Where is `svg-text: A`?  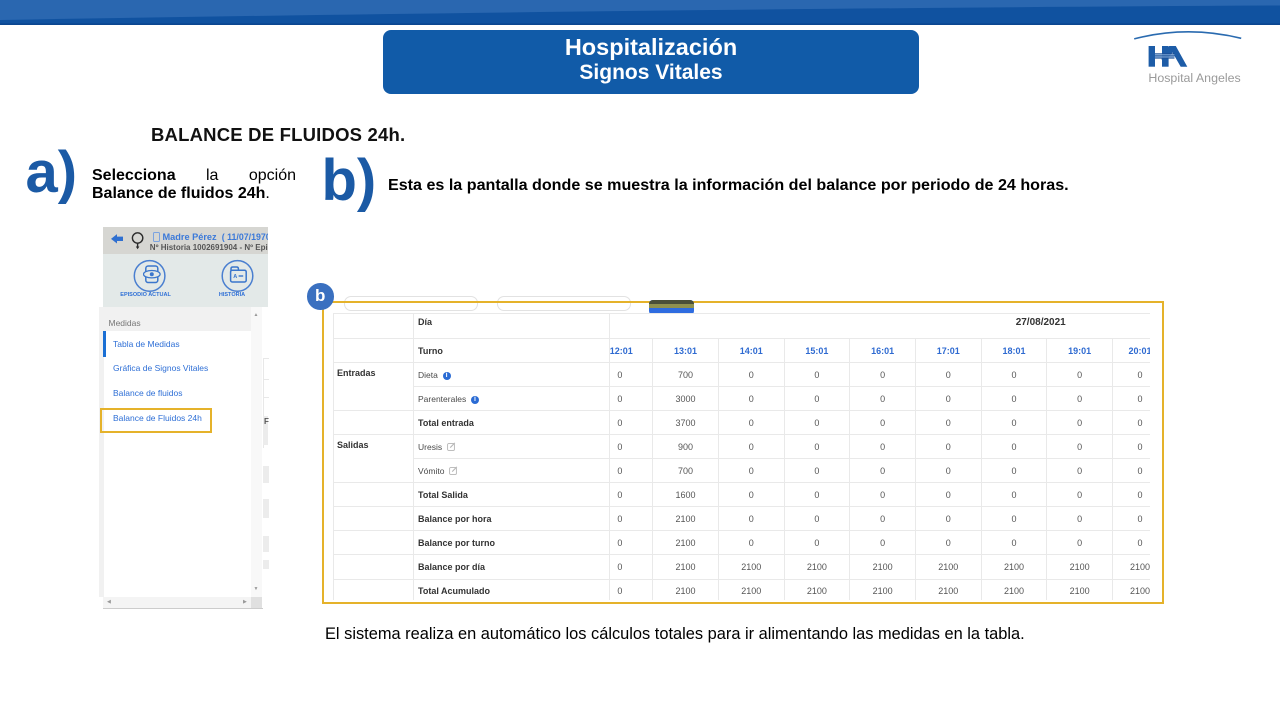
svg-text: A is located at coordinates (235, 277).